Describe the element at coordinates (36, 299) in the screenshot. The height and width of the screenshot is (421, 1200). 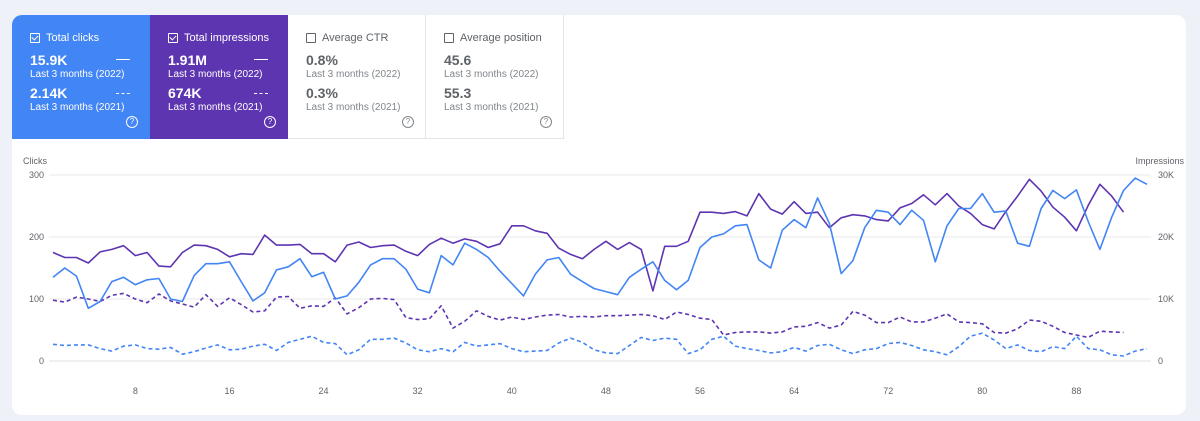
I see `left-tick-label: 100` at that location.